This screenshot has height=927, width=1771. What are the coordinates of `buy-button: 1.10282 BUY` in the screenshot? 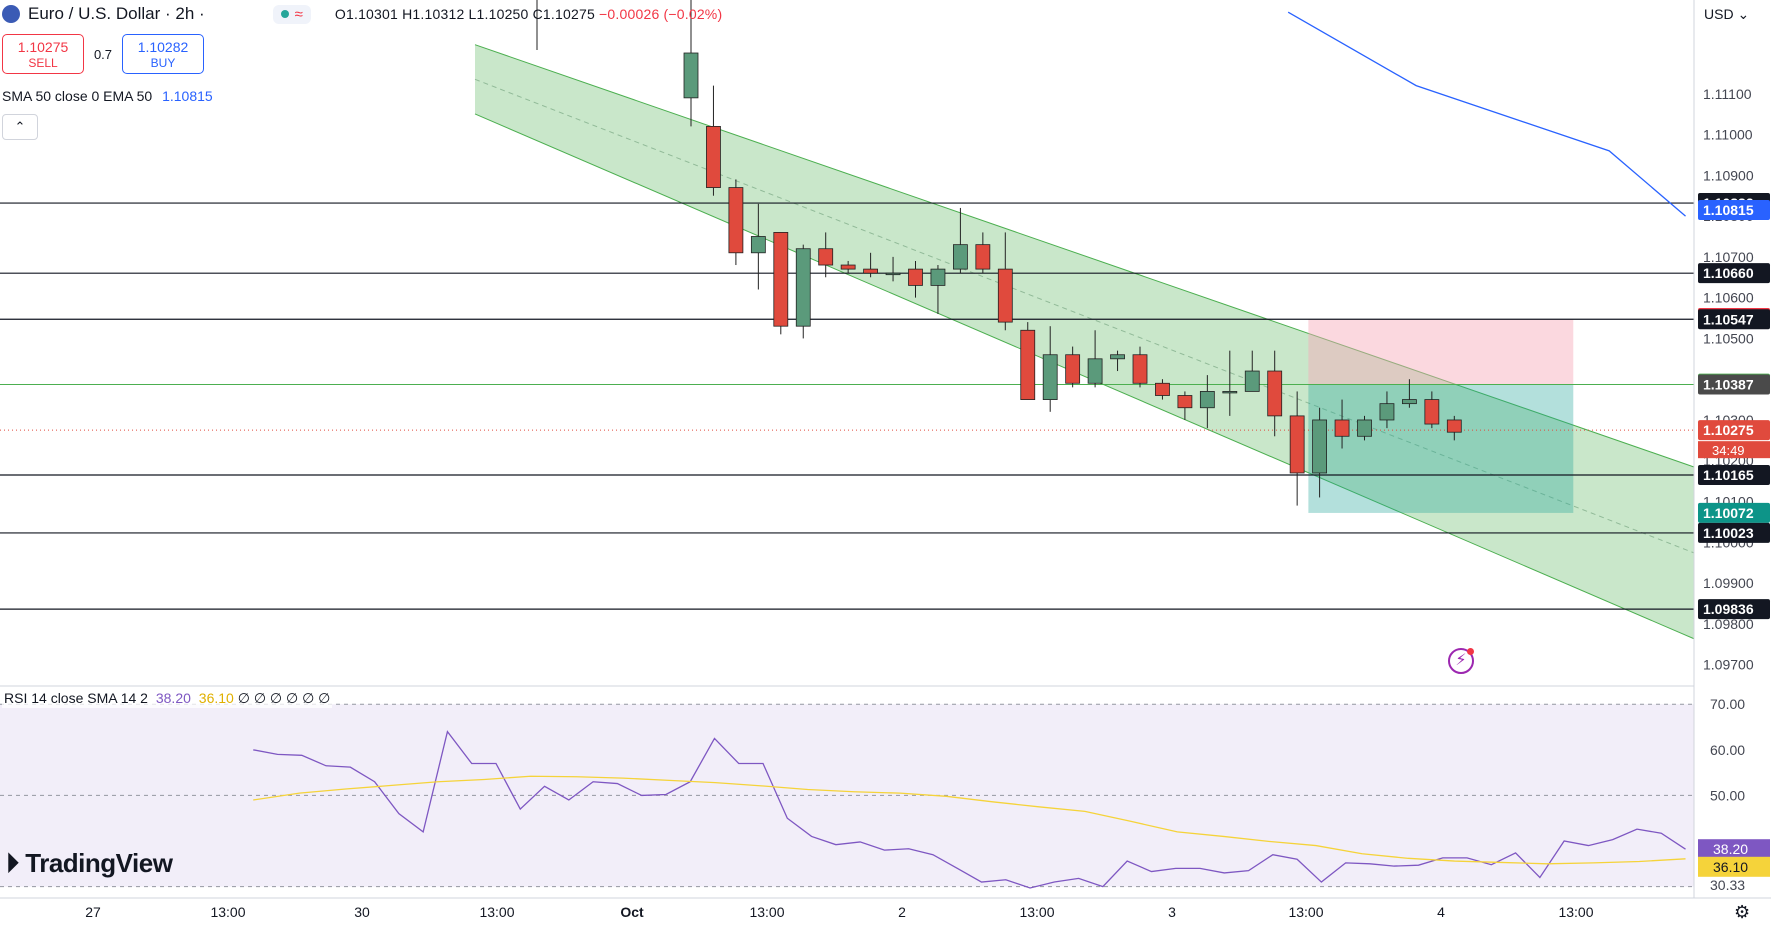 It's located at (163, 54).